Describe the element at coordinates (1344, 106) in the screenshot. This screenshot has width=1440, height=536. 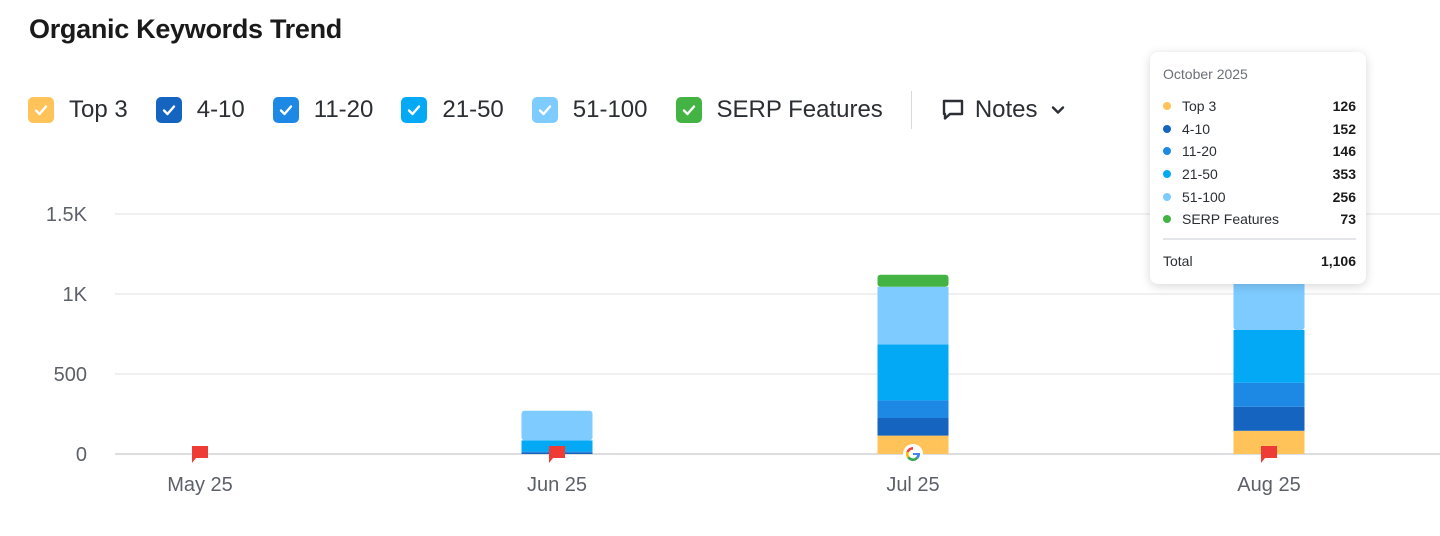
I see `tooltip-row-value: 126` at that location.